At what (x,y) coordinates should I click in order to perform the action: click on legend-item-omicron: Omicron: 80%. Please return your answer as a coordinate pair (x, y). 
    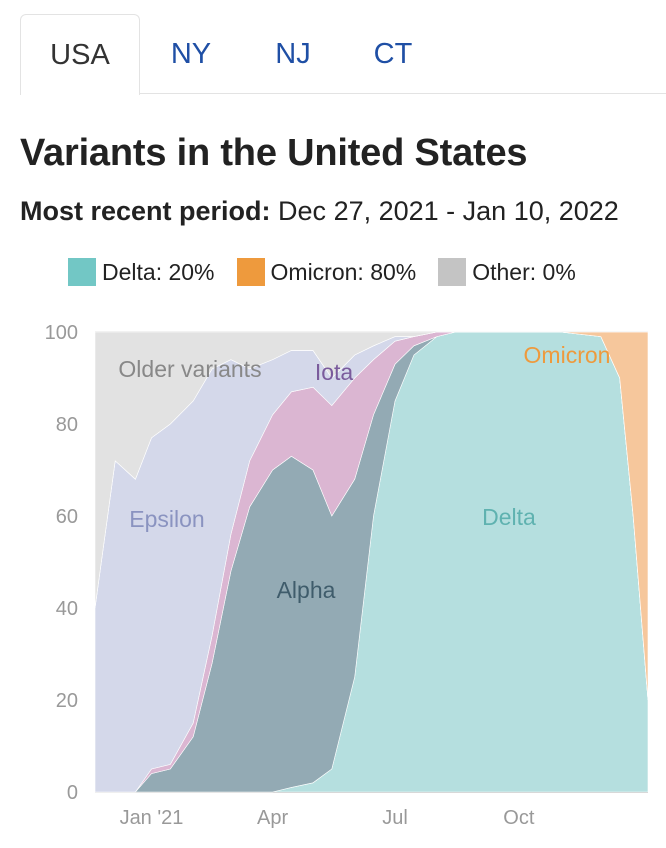
    Looking at the image, I should click on (326, 272).